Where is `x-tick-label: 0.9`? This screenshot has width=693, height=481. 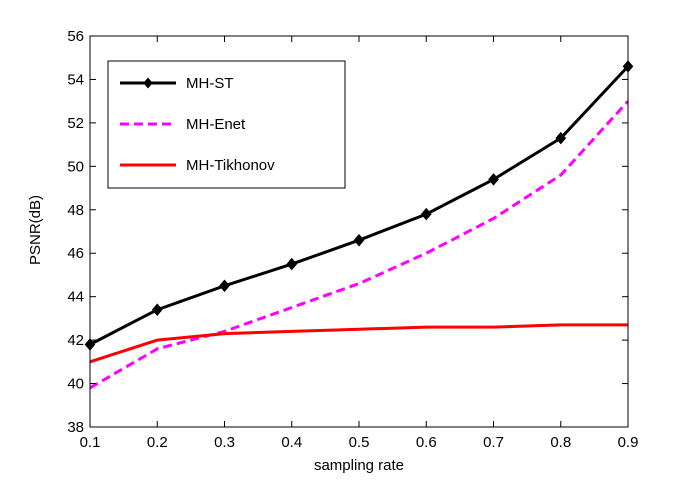
x-tick-label: 0.9 is located at coordinates (628, 442).